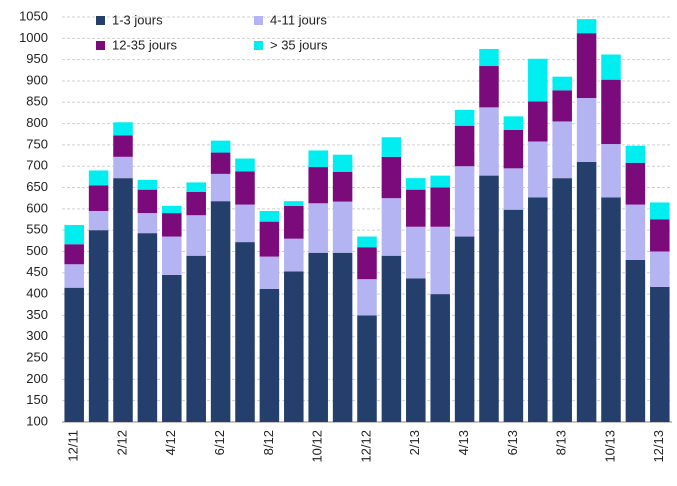 This screenshot has width=677, height=486. Describe the element at coordinates (37, 207) in the screenshot. I see `y-tick-label: 600` at that location.